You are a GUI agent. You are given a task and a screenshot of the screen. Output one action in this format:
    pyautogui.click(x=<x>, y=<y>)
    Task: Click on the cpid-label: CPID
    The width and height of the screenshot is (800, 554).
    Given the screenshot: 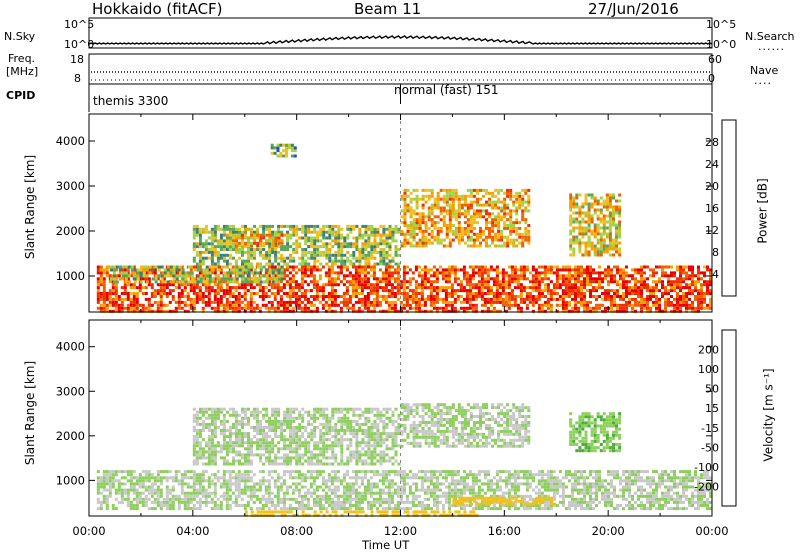 What is the action you would take?
    pyautogui.click(x=21, y=95)
    